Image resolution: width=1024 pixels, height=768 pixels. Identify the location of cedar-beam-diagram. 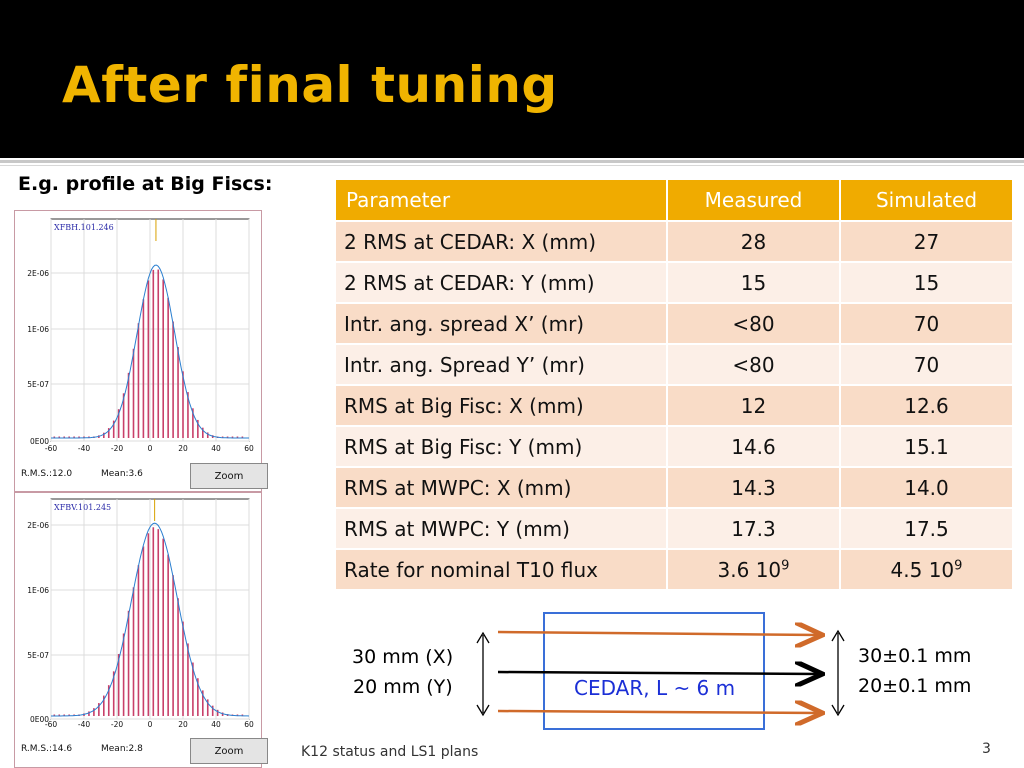
(660, 671).